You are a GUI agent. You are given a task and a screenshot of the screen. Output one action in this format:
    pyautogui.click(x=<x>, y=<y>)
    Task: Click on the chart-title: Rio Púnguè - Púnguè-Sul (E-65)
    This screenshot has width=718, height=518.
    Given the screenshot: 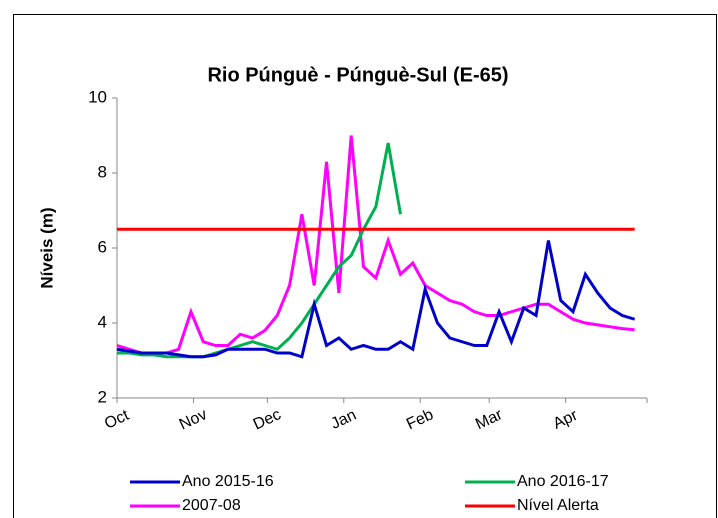 What is the action you would take?
    pyautogui.click(x=357, y=75)
    